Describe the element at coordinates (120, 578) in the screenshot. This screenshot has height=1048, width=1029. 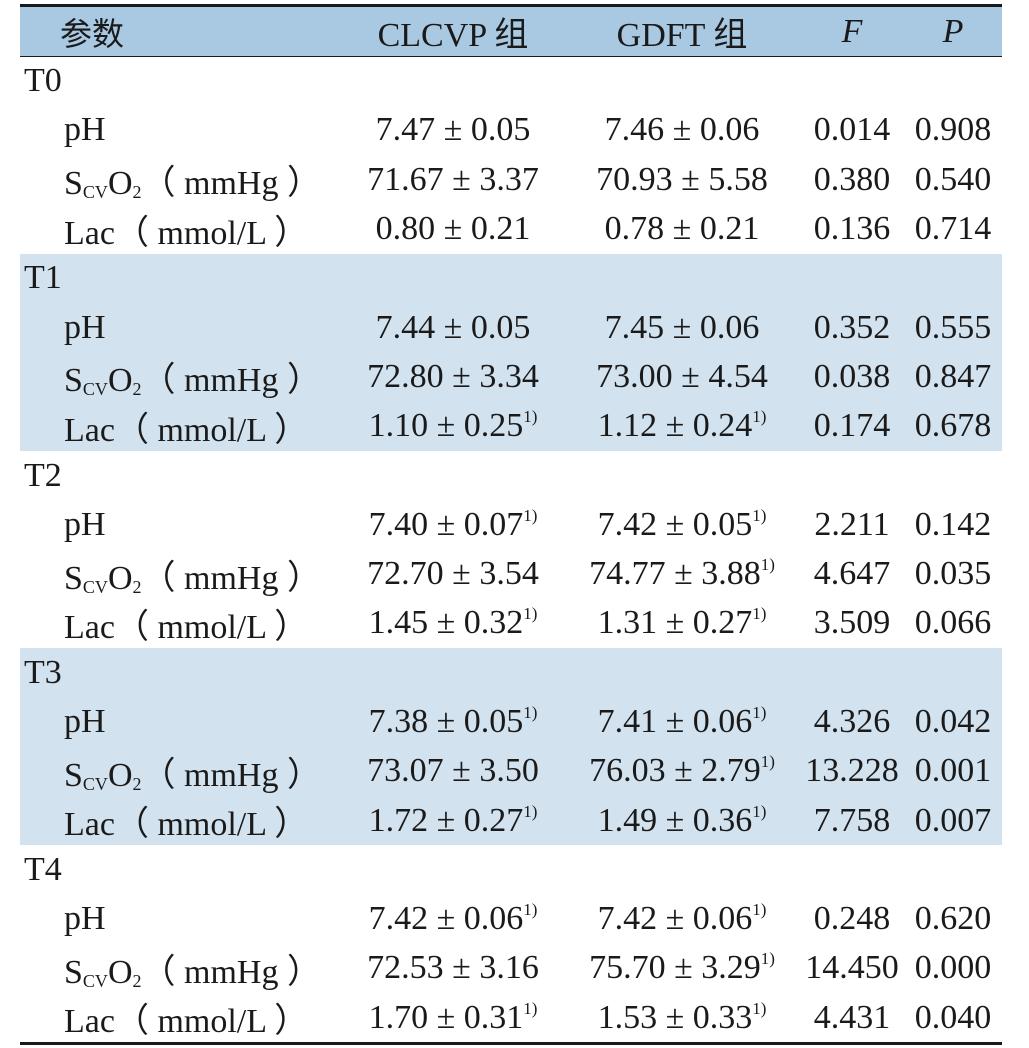
I see `param-symbol-rest: O` at that location.